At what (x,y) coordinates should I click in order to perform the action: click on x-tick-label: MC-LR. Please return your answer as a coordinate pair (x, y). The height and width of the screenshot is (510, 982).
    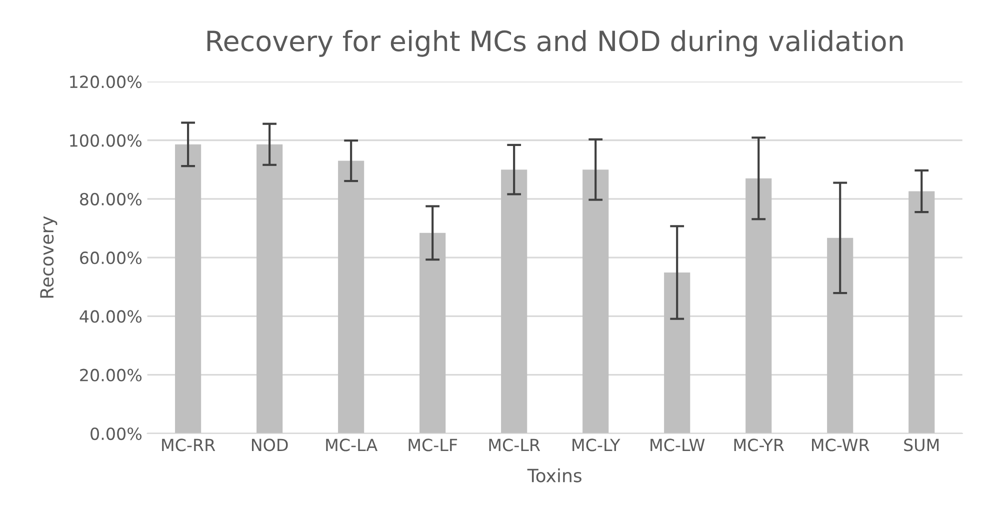
    Looking at the image, I should click on (514, 445).